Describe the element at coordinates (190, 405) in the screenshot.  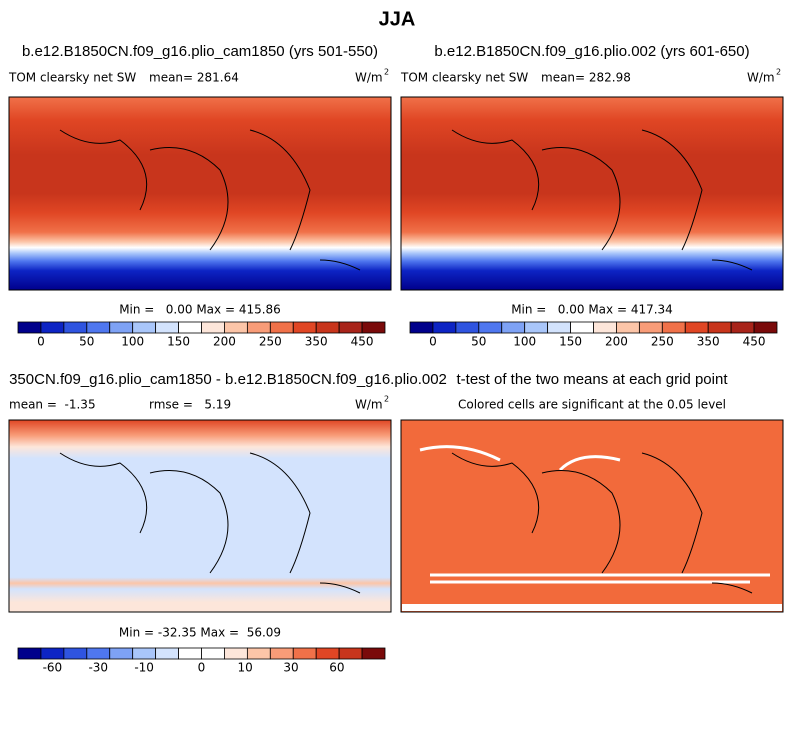
I see `center-label: rmse = 5.19` at that location.